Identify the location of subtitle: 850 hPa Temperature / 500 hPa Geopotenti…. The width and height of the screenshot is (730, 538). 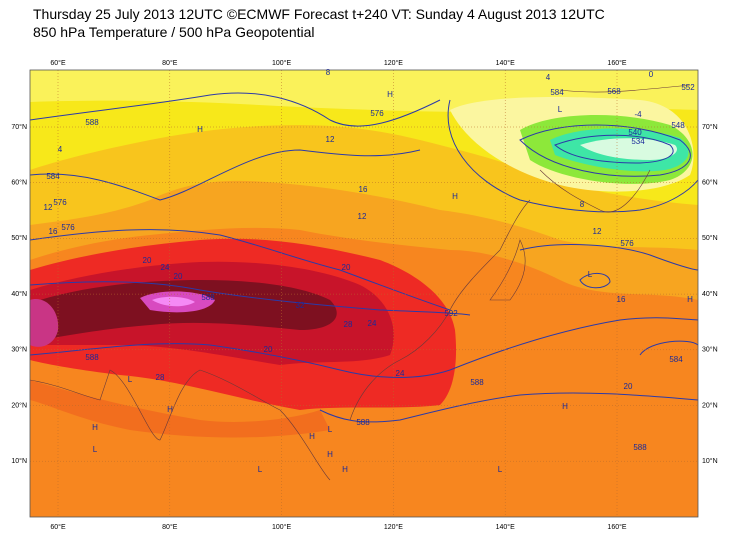
(174, 32).